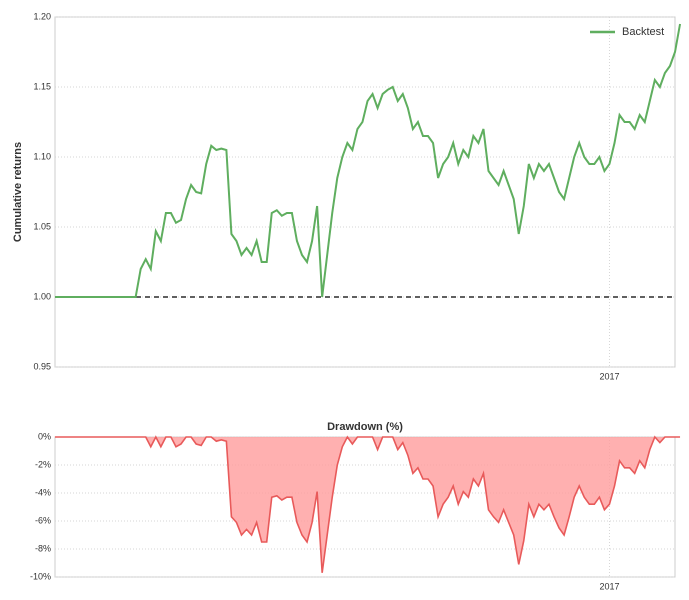  What do you see at coordinates (43, 520) in the screenshot?
I see `y-tick-label: -6%` at bounding box center [43, 520].